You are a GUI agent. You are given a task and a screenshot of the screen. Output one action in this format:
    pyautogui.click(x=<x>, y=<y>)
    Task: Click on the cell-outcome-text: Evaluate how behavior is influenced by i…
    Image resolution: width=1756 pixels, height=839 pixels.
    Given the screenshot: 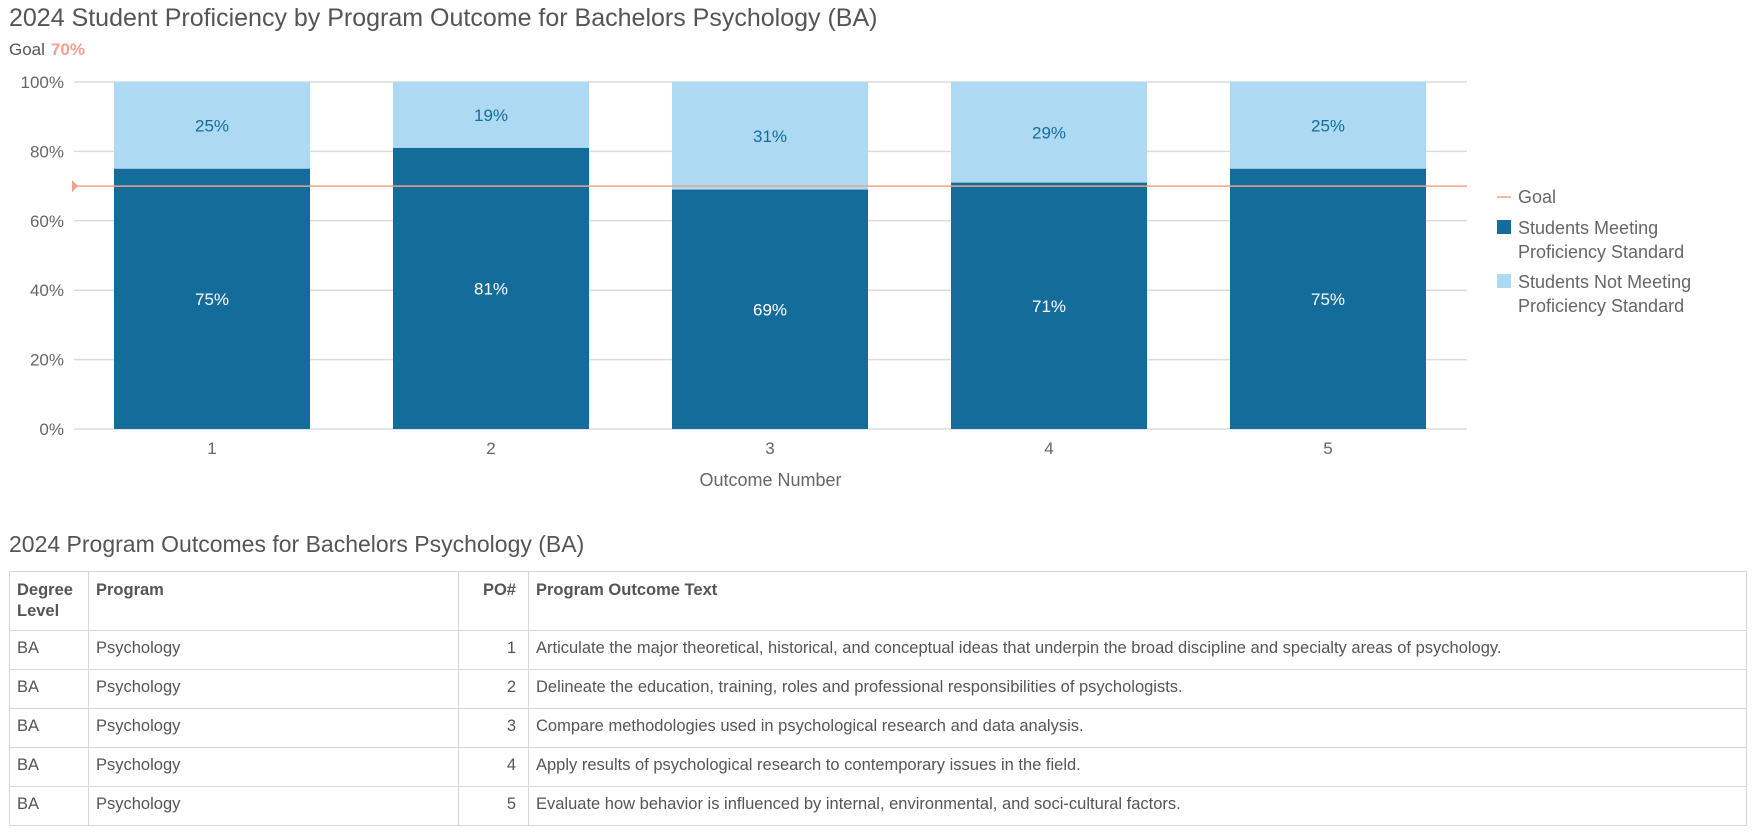 What is the action you would take?
    pyautogui.click(x=1137, y=806)
    